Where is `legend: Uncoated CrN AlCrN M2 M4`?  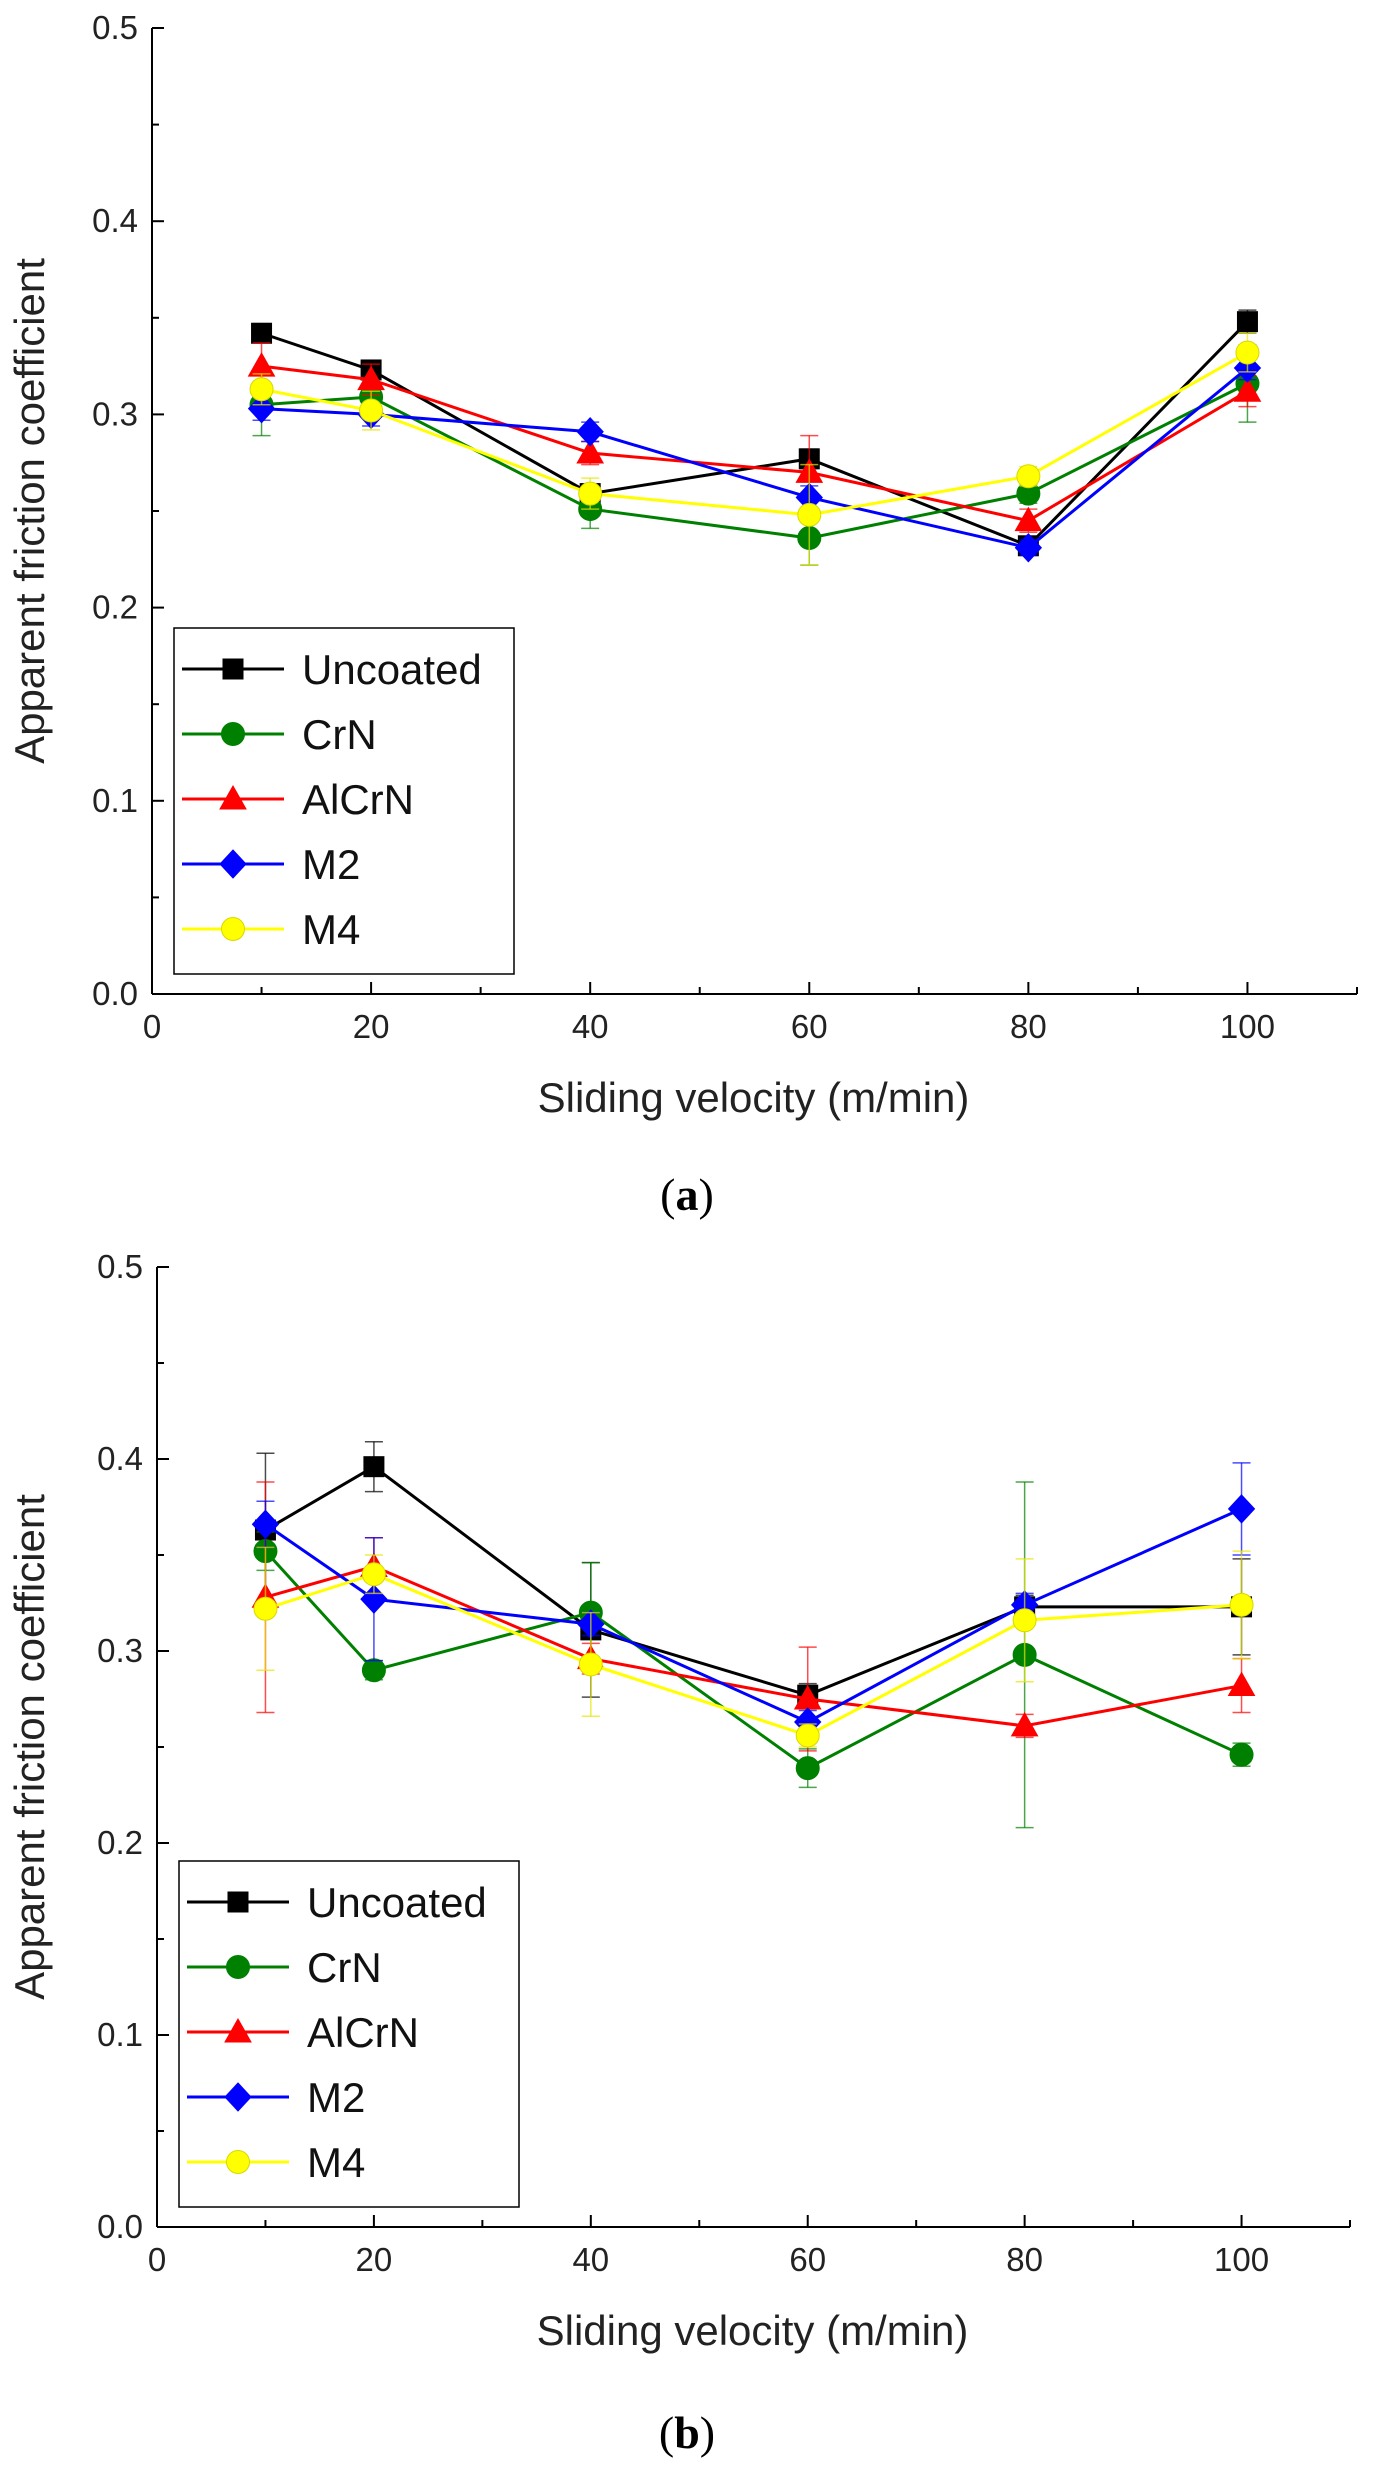
legend: Uncoated CrN AlCrN M2 M4 is located at coordinates (344, 801).